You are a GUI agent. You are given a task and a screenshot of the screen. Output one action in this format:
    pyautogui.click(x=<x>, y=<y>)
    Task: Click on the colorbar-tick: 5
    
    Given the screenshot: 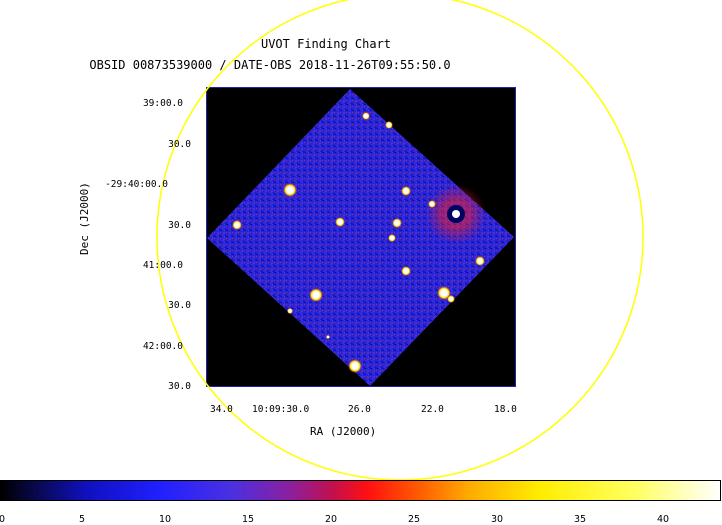 What is the action you would take?
    pyautogui.click(x=82, y=519)
    